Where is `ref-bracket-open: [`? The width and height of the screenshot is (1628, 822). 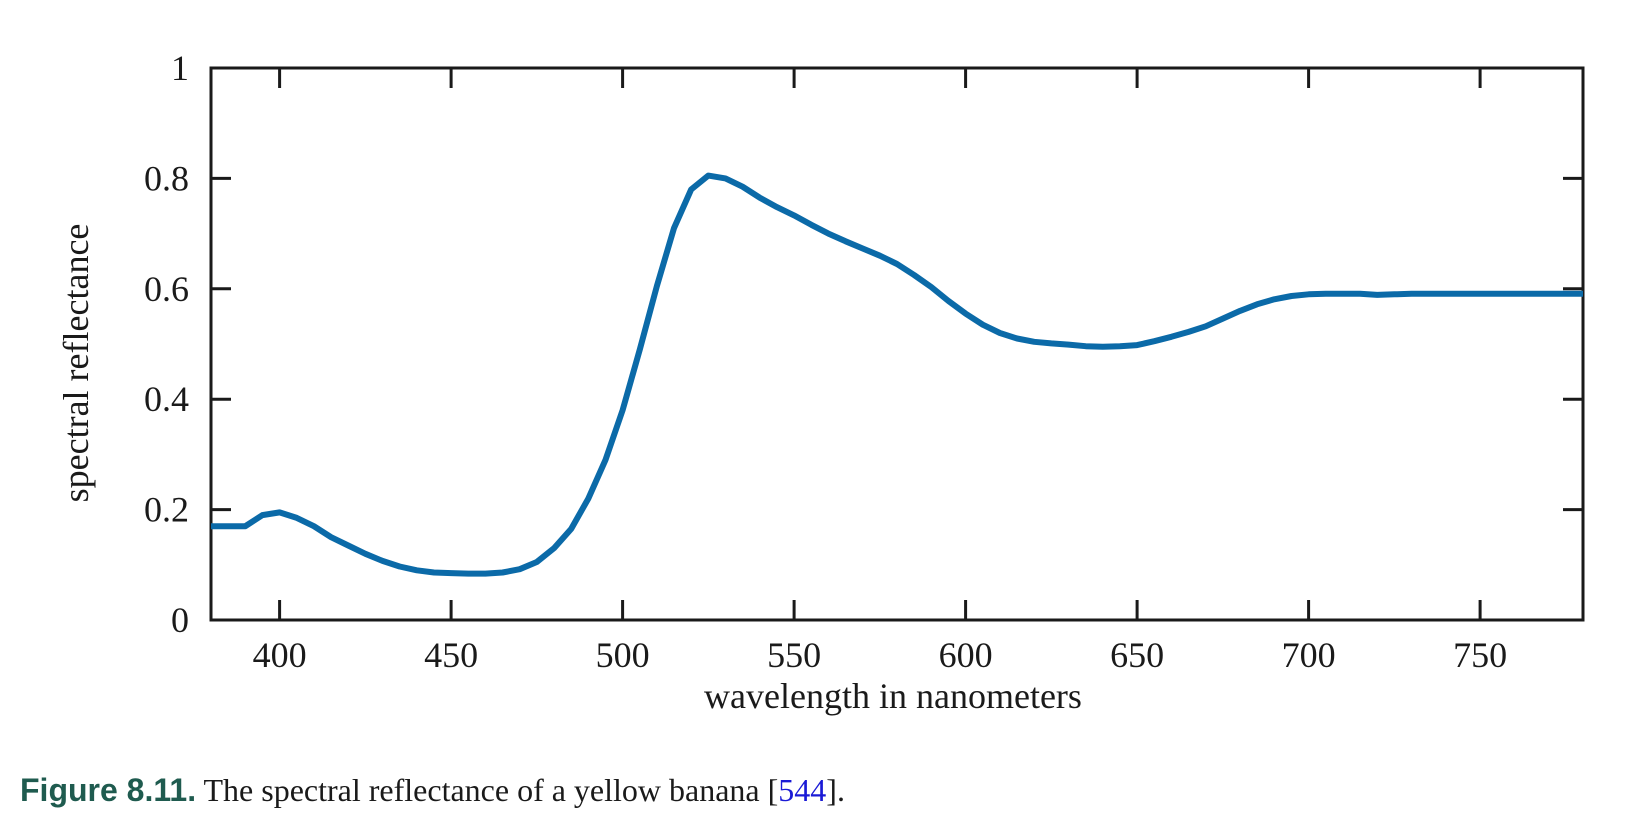
ref-bracket-open: [ is located at coordinates (773, 790).